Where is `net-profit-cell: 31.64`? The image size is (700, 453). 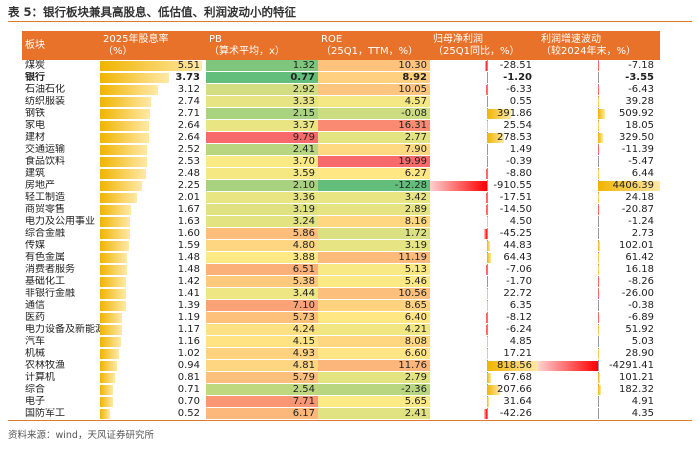 net-profit-cell: 31.64 is located at coordinates (484, 402).